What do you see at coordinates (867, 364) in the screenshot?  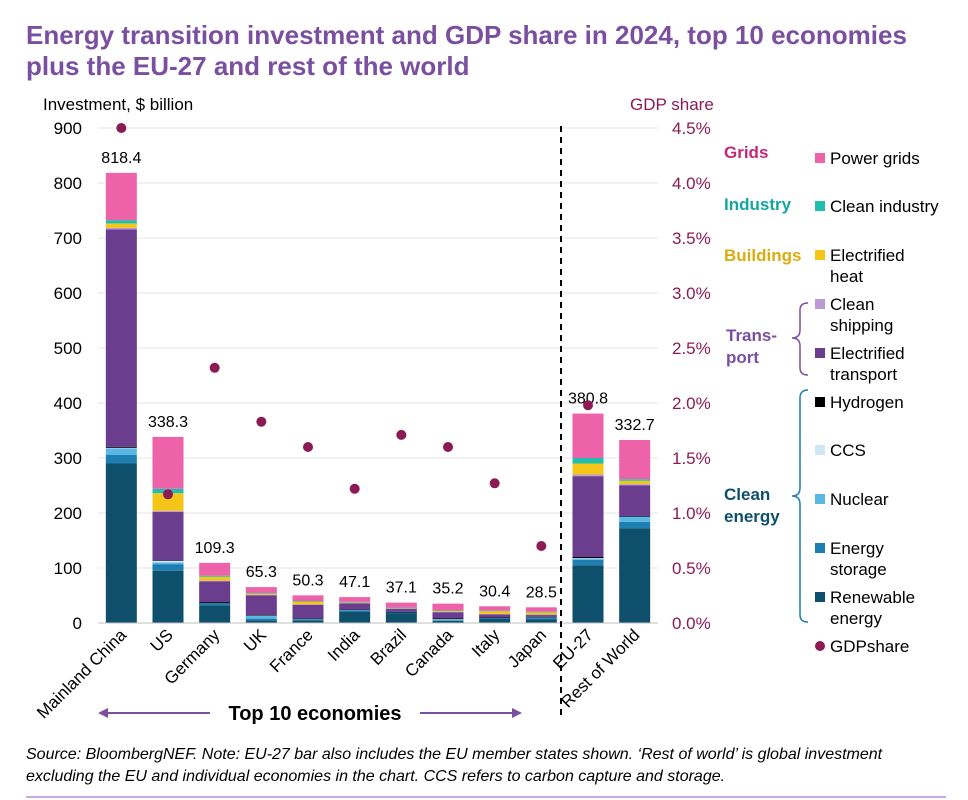 I see `legend-label: Electrified transport` at bounding box center [867, 364].